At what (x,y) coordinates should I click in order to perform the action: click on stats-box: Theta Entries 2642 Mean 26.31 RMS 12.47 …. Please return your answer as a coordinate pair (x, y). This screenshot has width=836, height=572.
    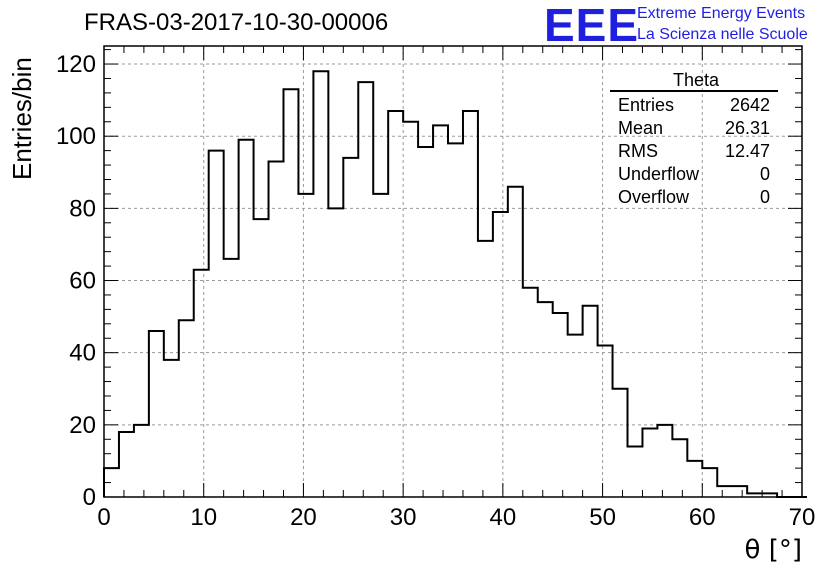
    Looking at the image, I should click on (694, 139).